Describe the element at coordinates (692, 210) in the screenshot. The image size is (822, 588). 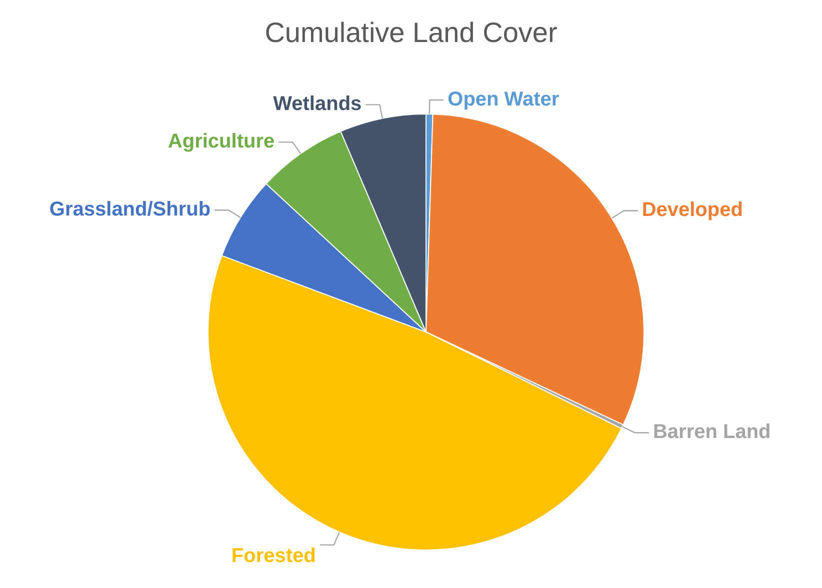
I see `slice-label: Developed` at that location.